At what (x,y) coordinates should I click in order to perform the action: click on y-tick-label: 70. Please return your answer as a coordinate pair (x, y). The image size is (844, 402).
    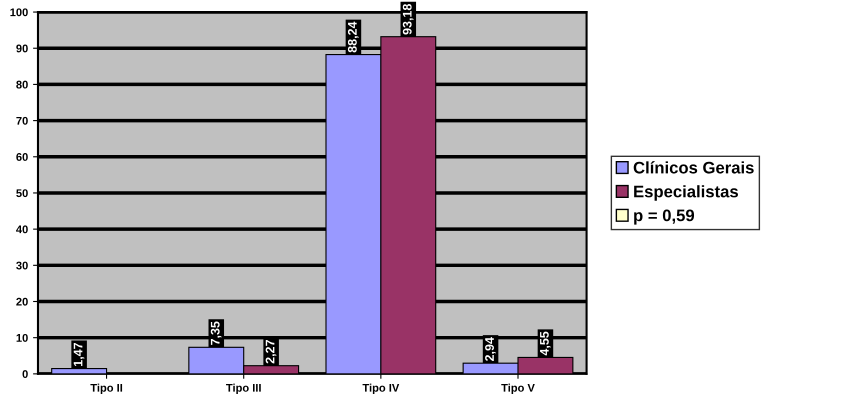
    Looking at the image, I should click on (22, 120).